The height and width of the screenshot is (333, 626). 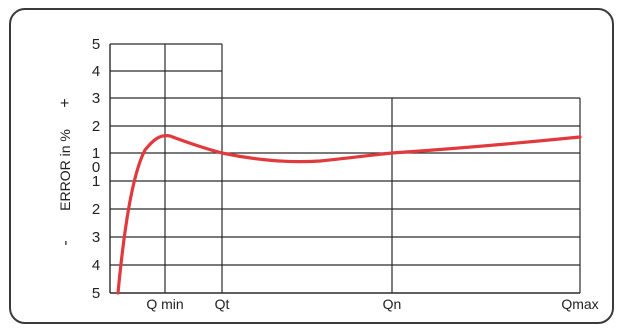 What do you see at coordinates (164, 304) in the screenshot?
I see `x-tick-label: Q min` at bounding box center [164, 304].